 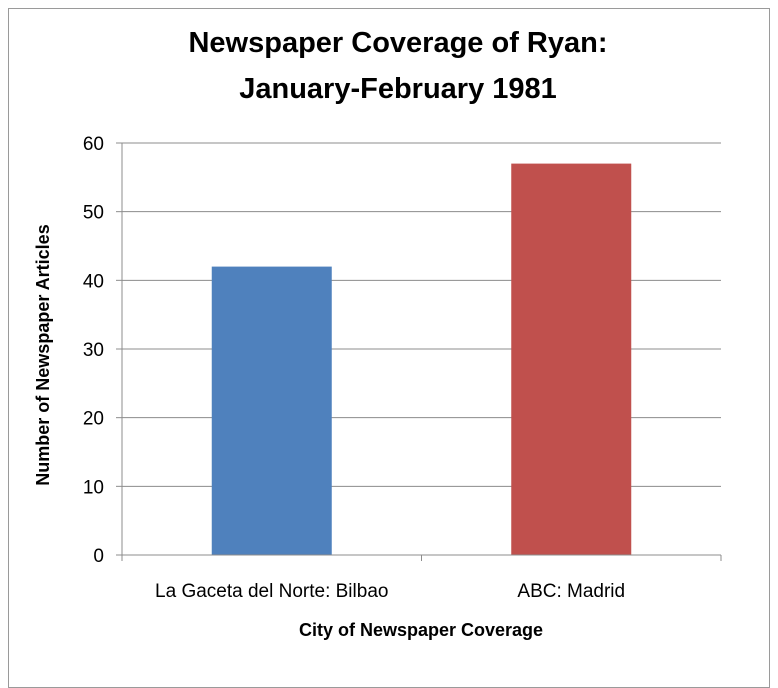 What do you see at coordinates (93, 281) in the screenshot?
I see `y-tick-label: 40` at bounding box center [93, 281].